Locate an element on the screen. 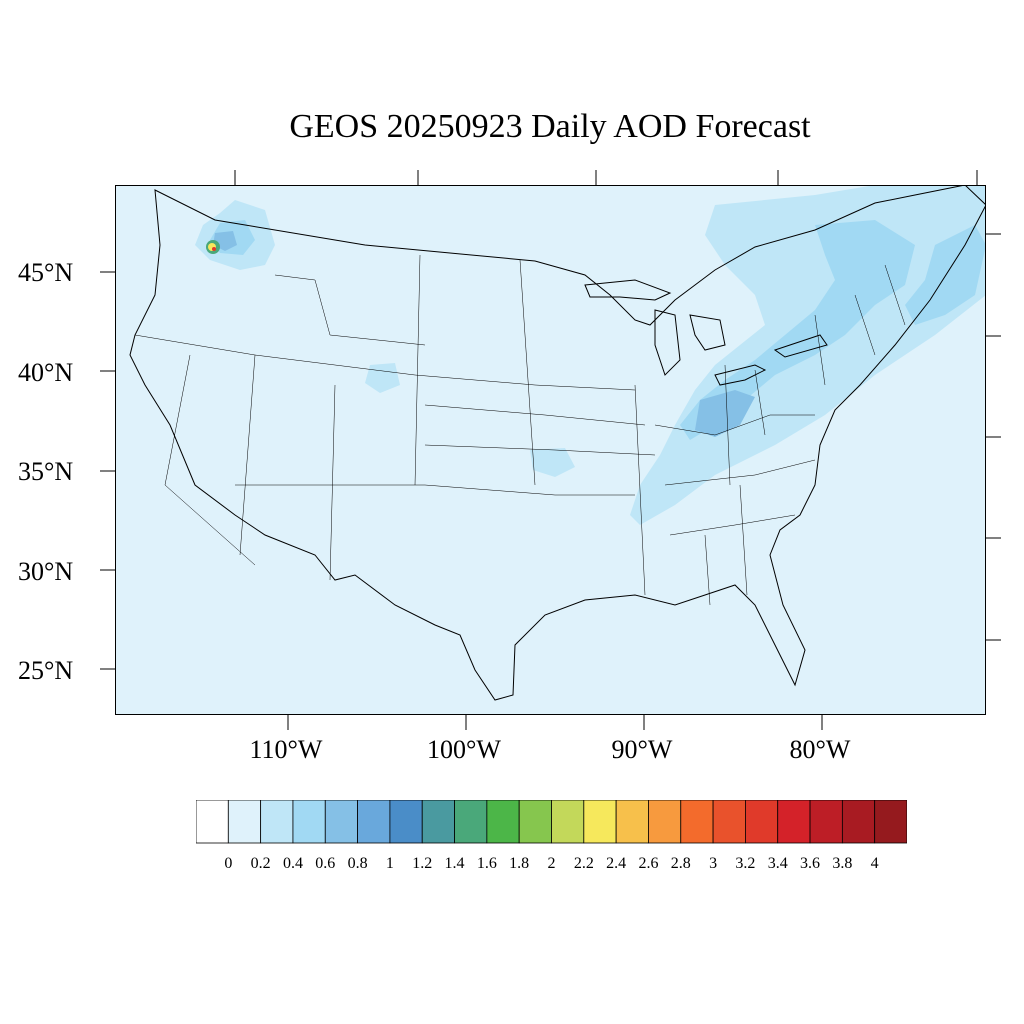  colorbar-tick-label: 0.6 is located at coordinates (325, 863).